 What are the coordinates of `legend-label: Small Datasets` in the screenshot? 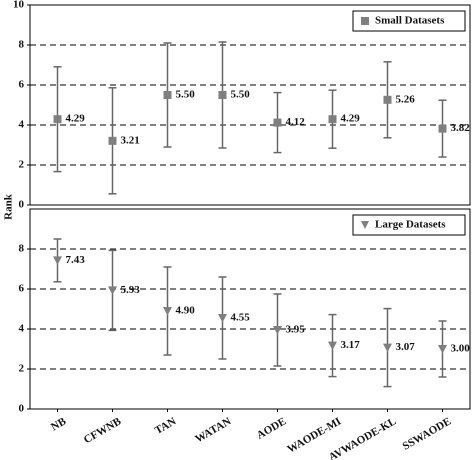 It's located at (410, 21).